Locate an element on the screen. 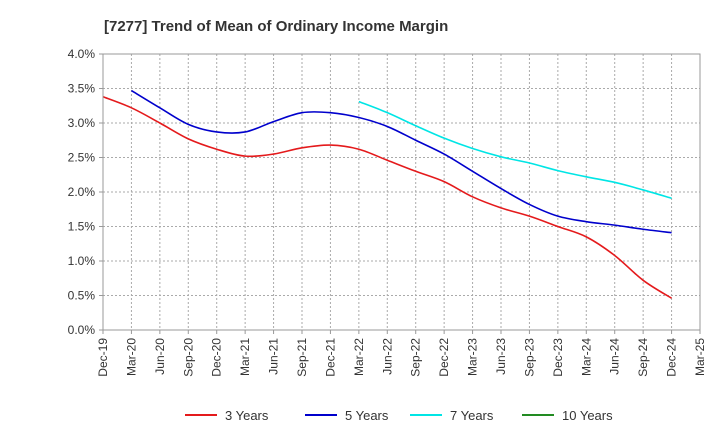 This screenshot has width=720, height=440. x-tick-label: Dec-19 is located at coordinates (103, 357).